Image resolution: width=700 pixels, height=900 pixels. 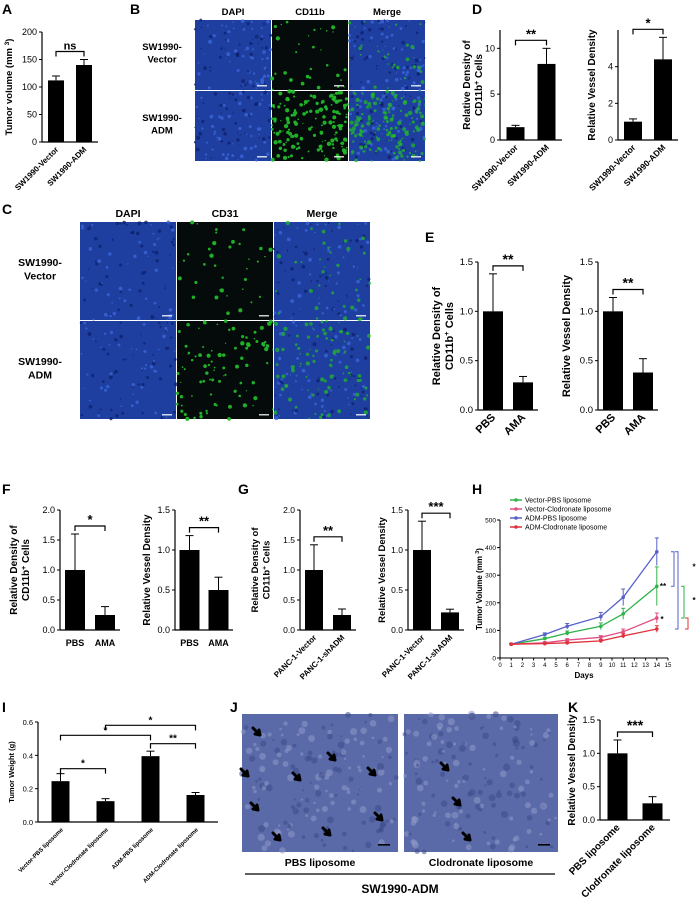 What do you see at coordinates (437, 335) in the screenshot?
I see `y-axis-title: Relative Density of` at bounding box center [437, 335].